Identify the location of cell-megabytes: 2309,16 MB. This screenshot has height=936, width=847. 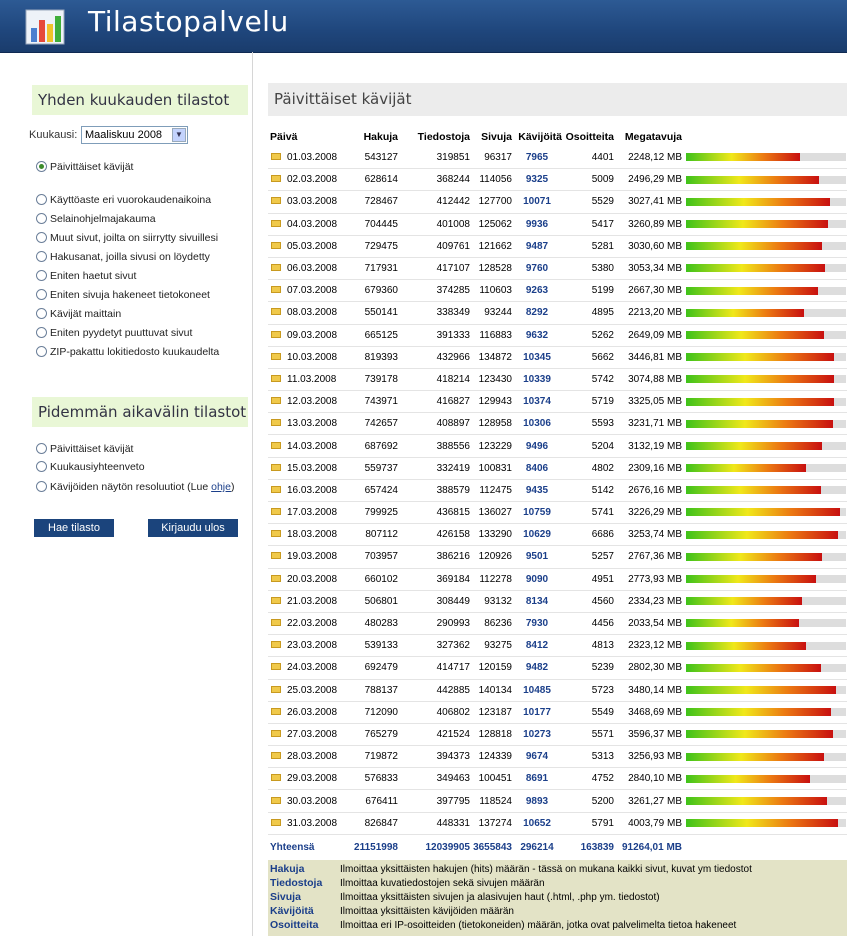
(648, 468).